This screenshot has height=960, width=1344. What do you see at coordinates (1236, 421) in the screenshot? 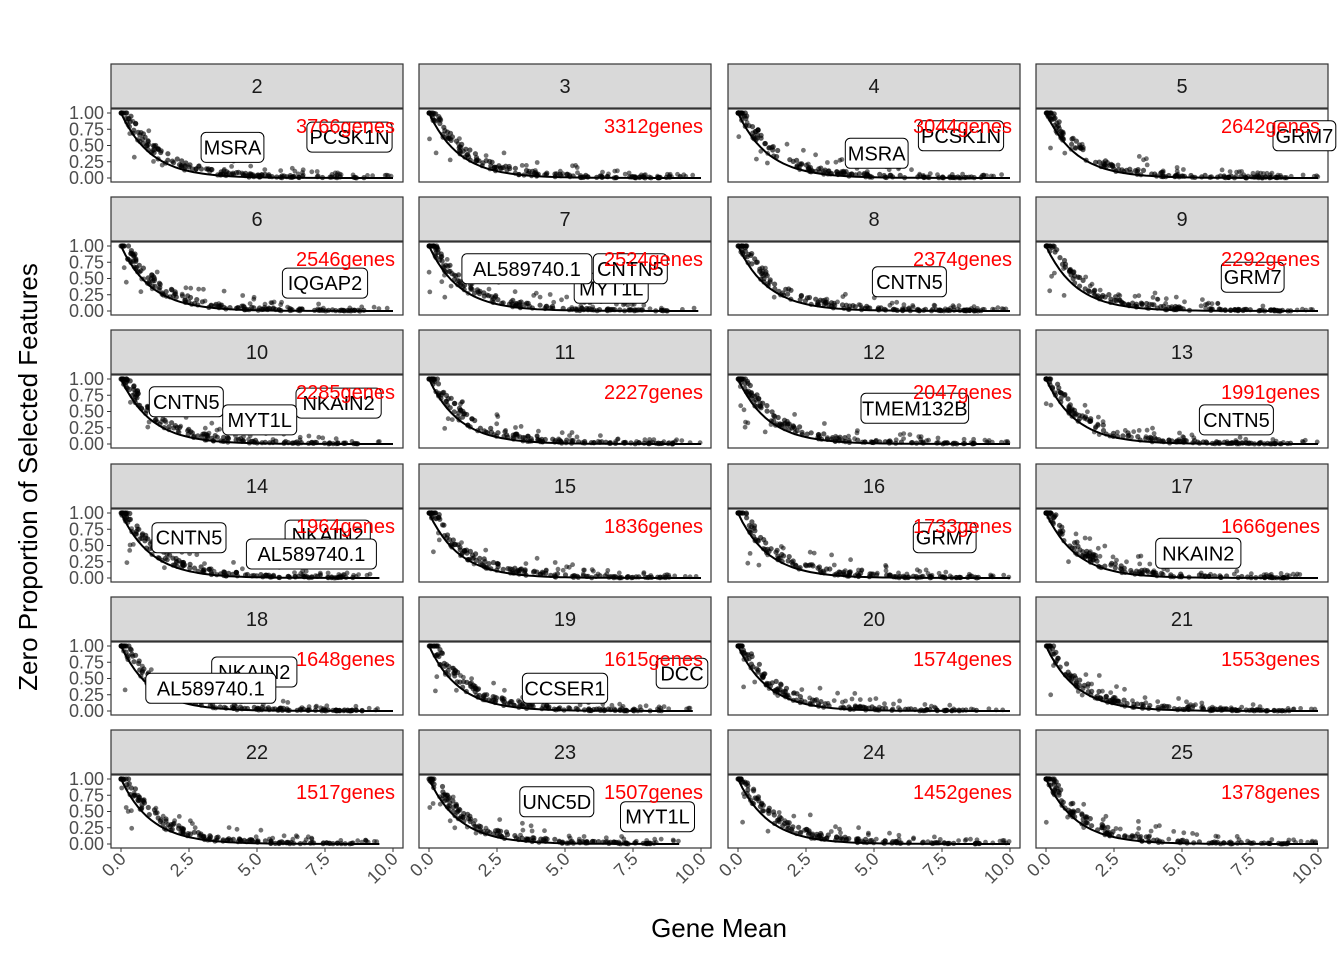
I see `gene-label-text: CNTN5` at bounding box center [1236, 421].